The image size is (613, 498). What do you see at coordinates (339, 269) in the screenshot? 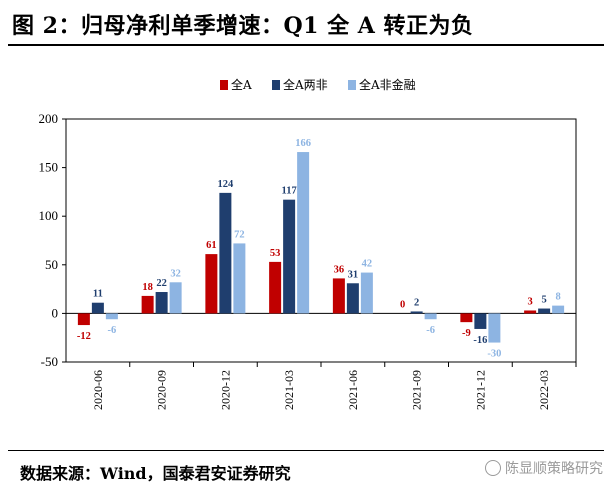
I see `data-label: 36` at bounding box center [339, 269].